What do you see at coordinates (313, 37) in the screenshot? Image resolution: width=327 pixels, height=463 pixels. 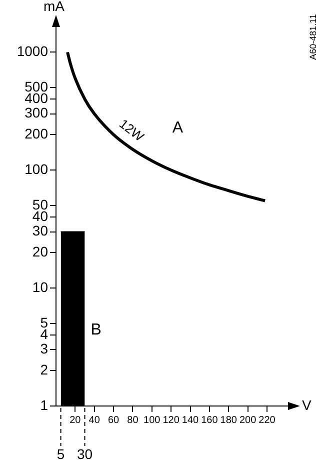 I see `text: A60-481.11` at bounding box center [313, 37].